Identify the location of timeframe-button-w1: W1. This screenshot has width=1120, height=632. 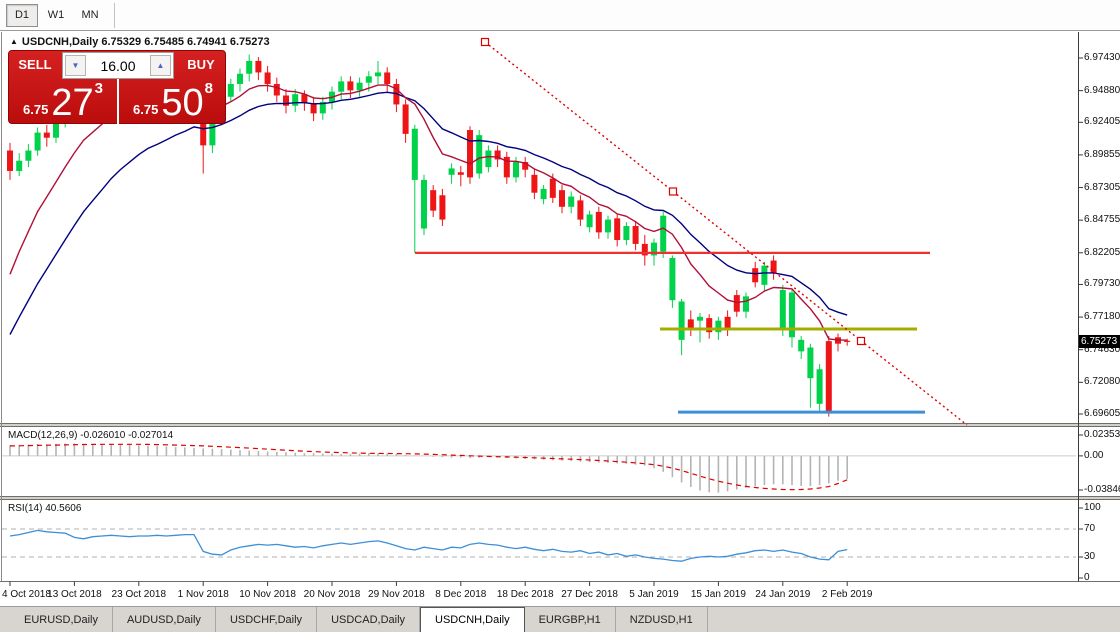
(56, 15).